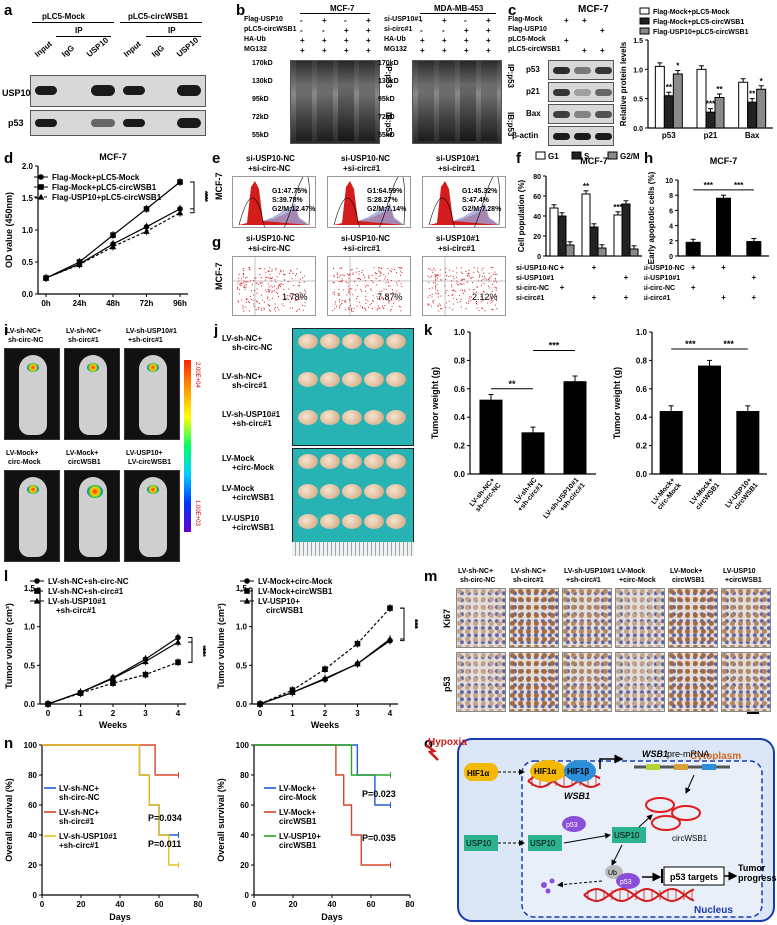 The width and height of the screenshot is (777, 925). I want to click on y-tick-label: 0.0, so click(28, 294).